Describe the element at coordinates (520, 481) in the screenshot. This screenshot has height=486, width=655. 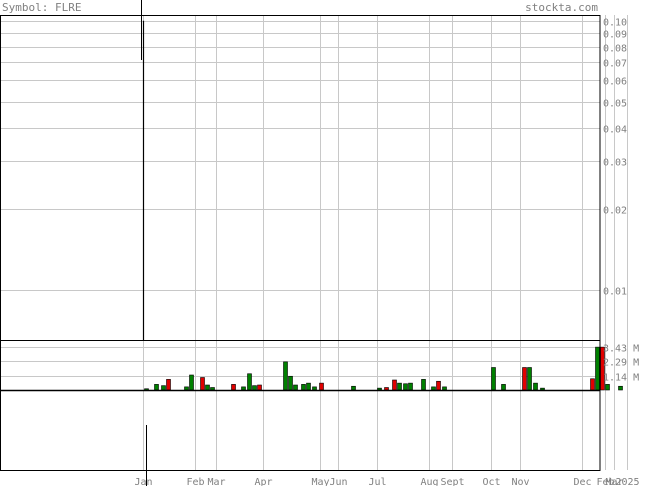
I see `month-label: Nov` at that location.